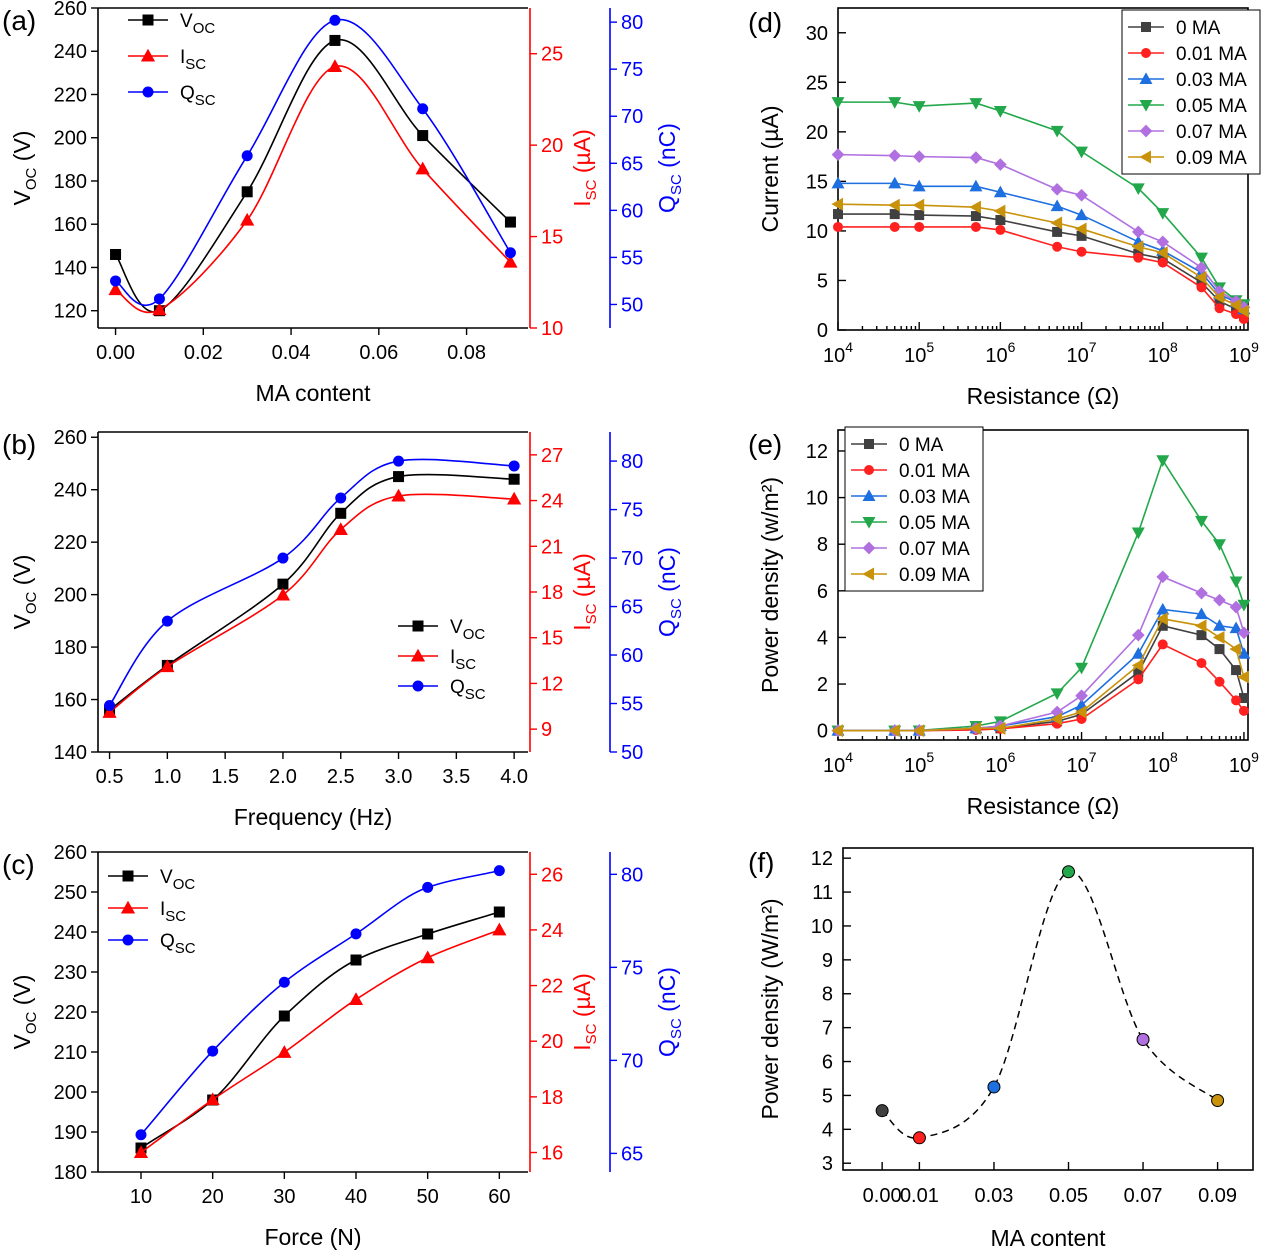 Image resolution: width=1269 pixels, height=1254 pixels. I want to click on y-tick-label: 200, so click(70, 1093).